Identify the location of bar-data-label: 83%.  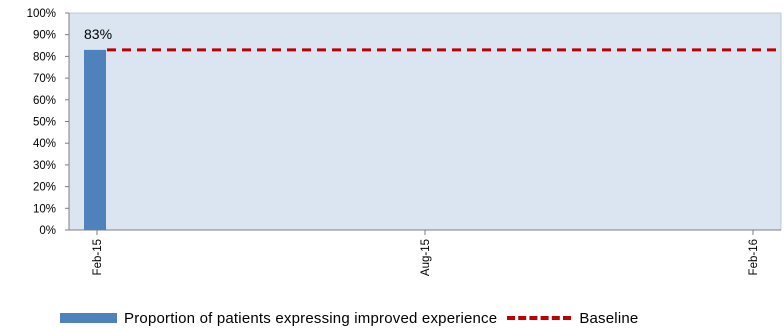
(98, 34).